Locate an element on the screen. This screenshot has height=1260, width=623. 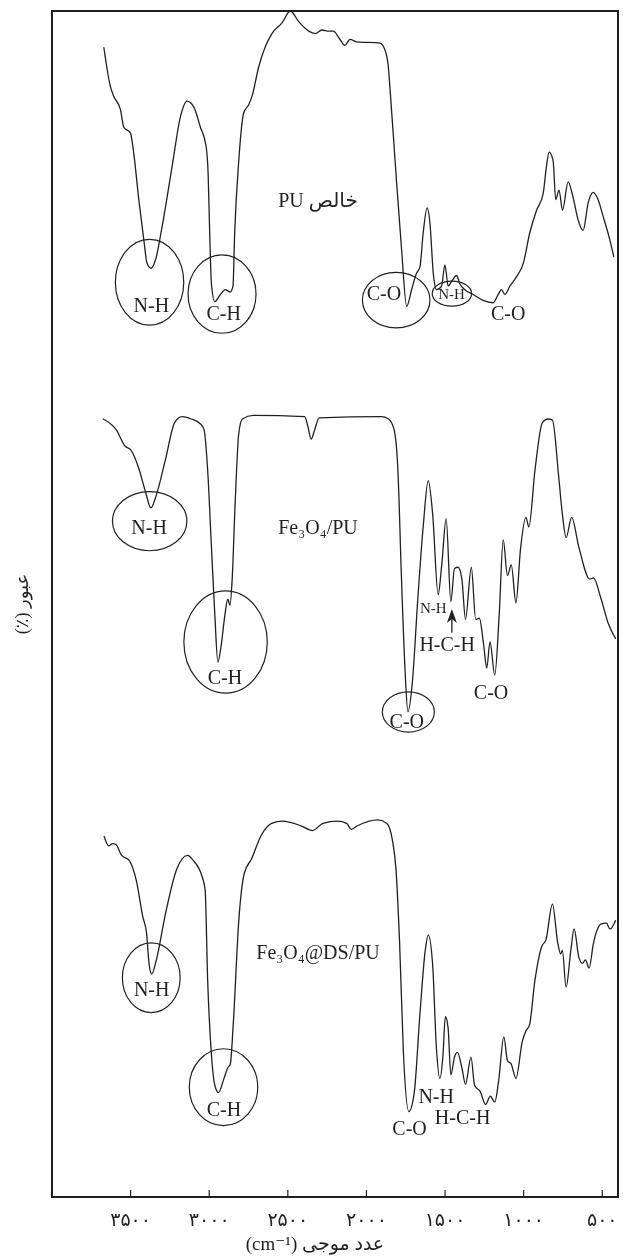
text: Fe₃O₄/PU is located at coordinates (318, 526).